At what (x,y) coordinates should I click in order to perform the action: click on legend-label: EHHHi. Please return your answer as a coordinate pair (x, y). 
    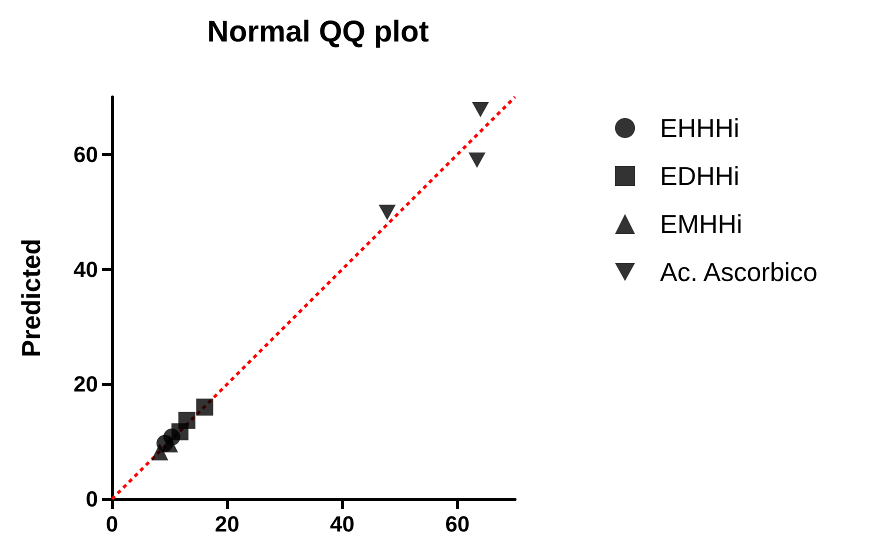
    Looking at the image, I should click on (700, 128).